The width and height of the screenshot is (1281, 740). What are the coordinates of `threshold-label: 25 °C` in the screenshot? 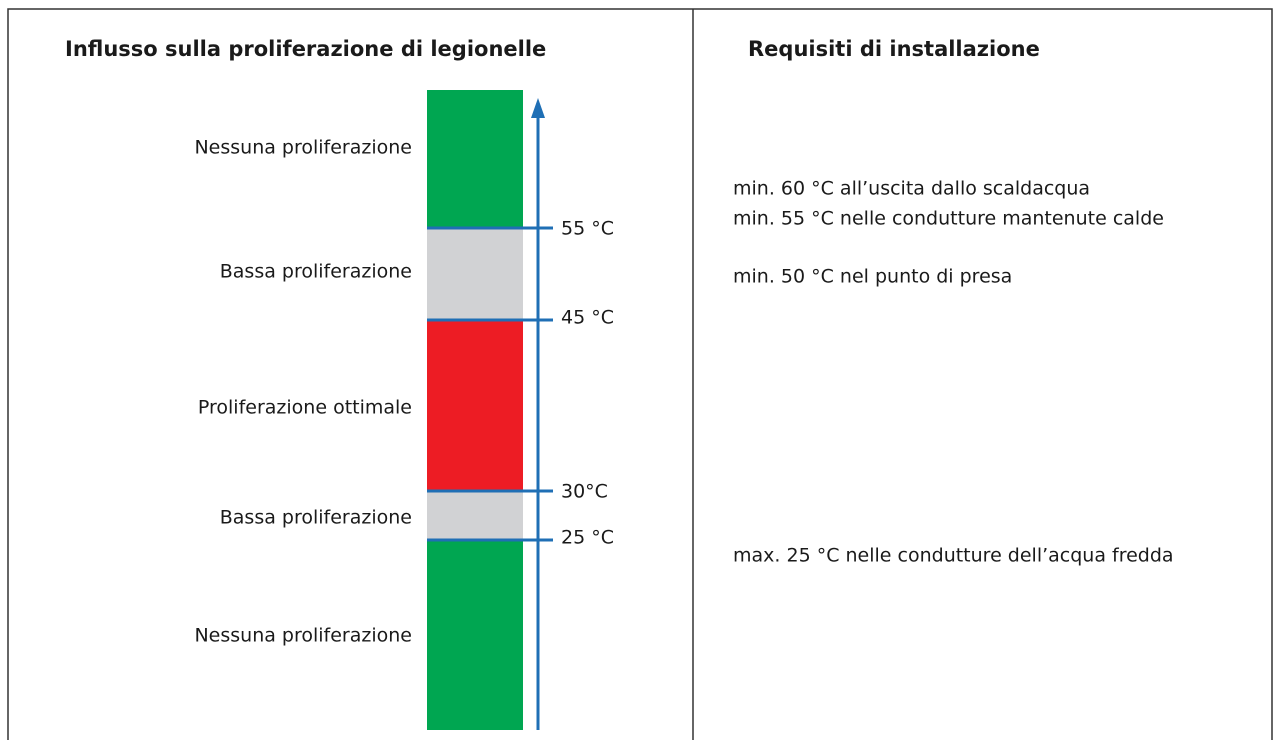 It's located at (587, 538).